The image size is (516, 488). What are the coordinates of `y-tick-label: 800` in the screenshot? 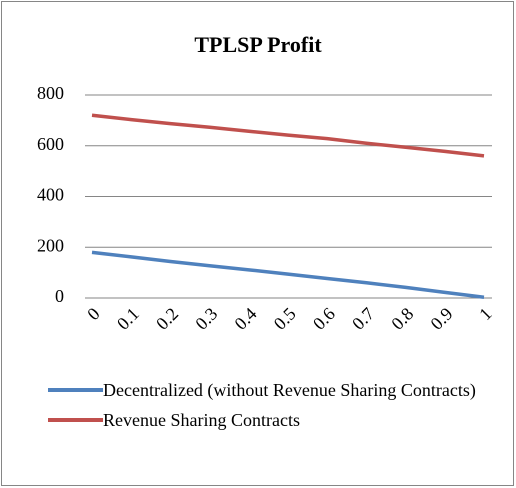 It's located at (50, 93).